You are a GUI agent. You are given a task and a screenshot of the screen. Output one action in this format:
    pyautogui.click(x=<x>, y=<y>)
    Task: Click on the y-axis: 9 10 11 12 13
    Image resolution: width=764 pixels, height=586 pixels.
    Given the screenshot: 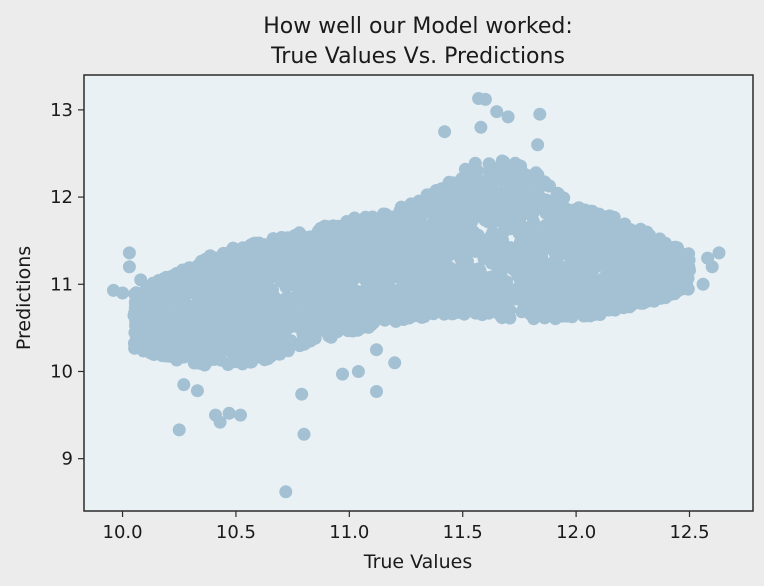 What is the action you would take?
    pyautogui.click(x=67, y=285)
    